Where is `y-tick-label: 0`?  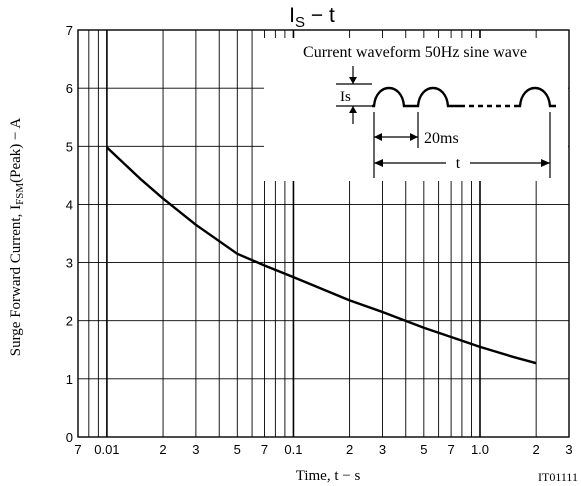
y-tick-label: 0 is located at coordinates (69, 437).